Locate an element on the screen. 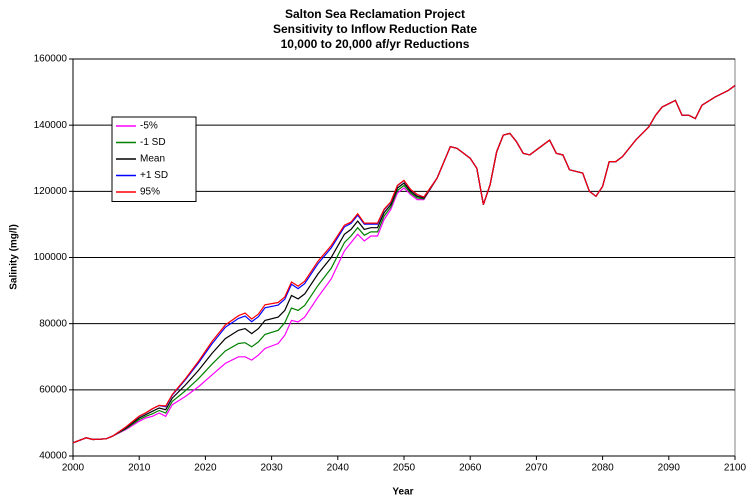 This screenshot has height=501, width=751. y-tick-label: 40000 is located at coordinates (53, 456).